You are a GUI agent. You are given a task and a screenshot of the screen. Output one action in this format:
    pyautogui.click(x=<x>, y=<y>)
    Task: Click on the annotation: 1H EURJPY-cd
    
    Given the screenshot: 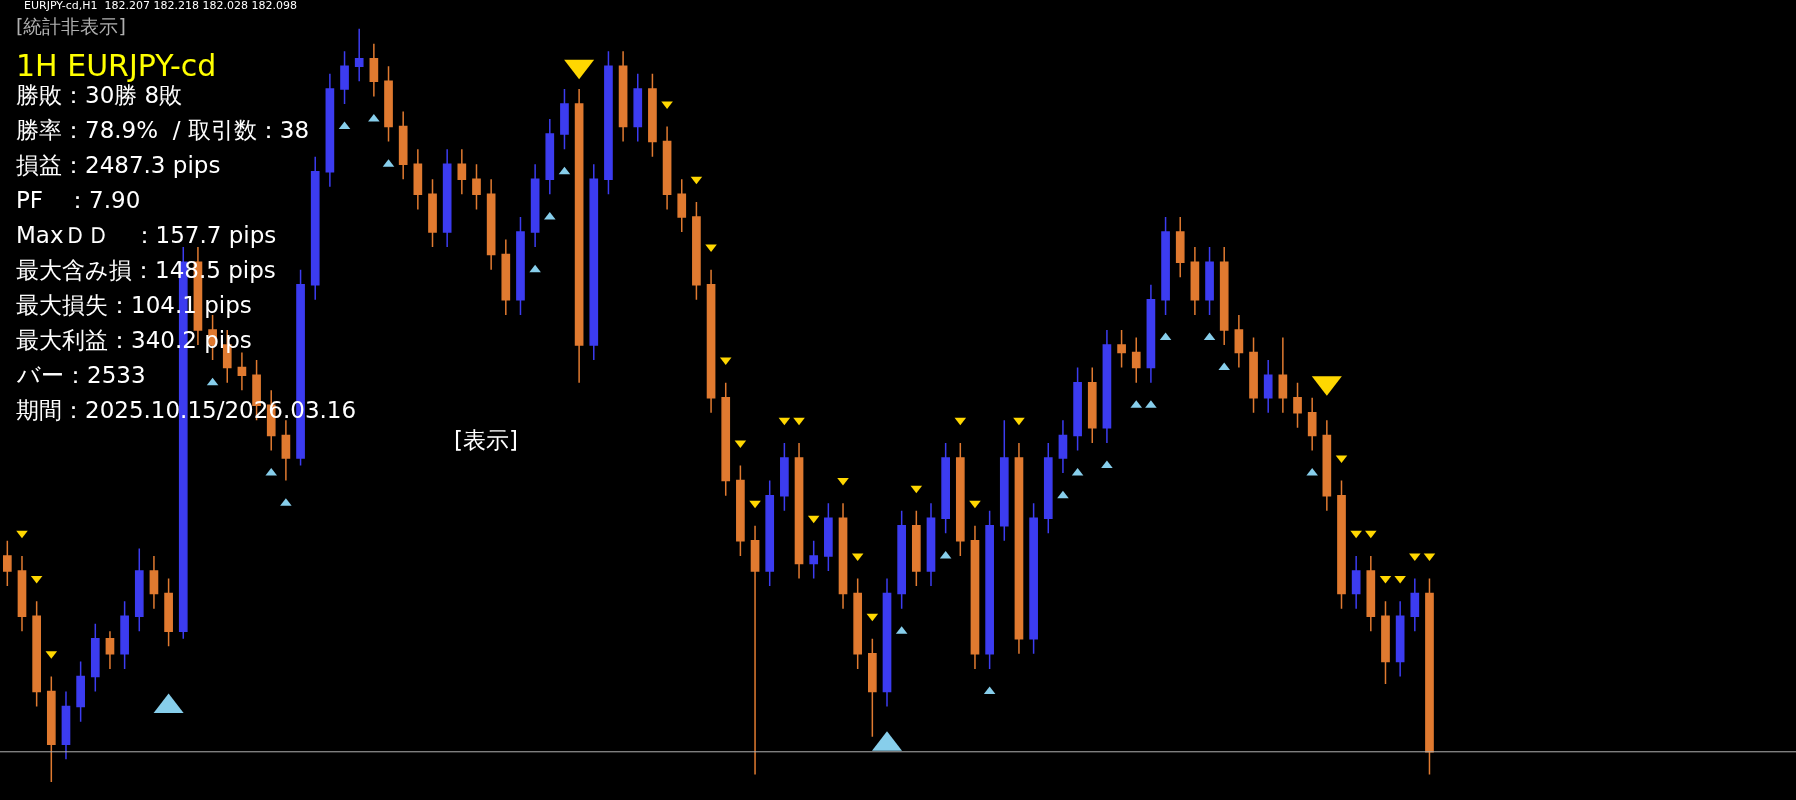 What is the action you would take?
    pyautogui.click(x=116, y=65)
    